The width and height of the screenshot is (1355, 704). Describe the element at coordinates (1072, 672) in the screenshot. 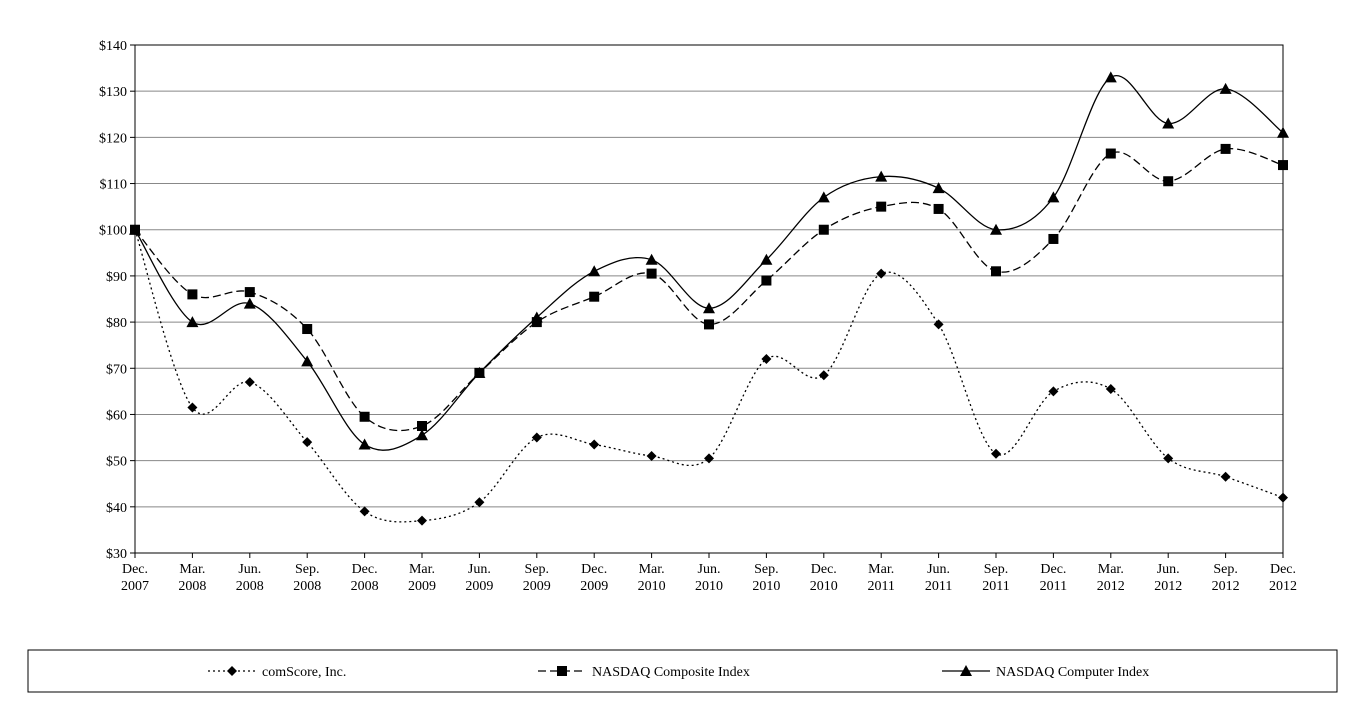

I see `legend-label: NASDAQ Computer Index` at that location.